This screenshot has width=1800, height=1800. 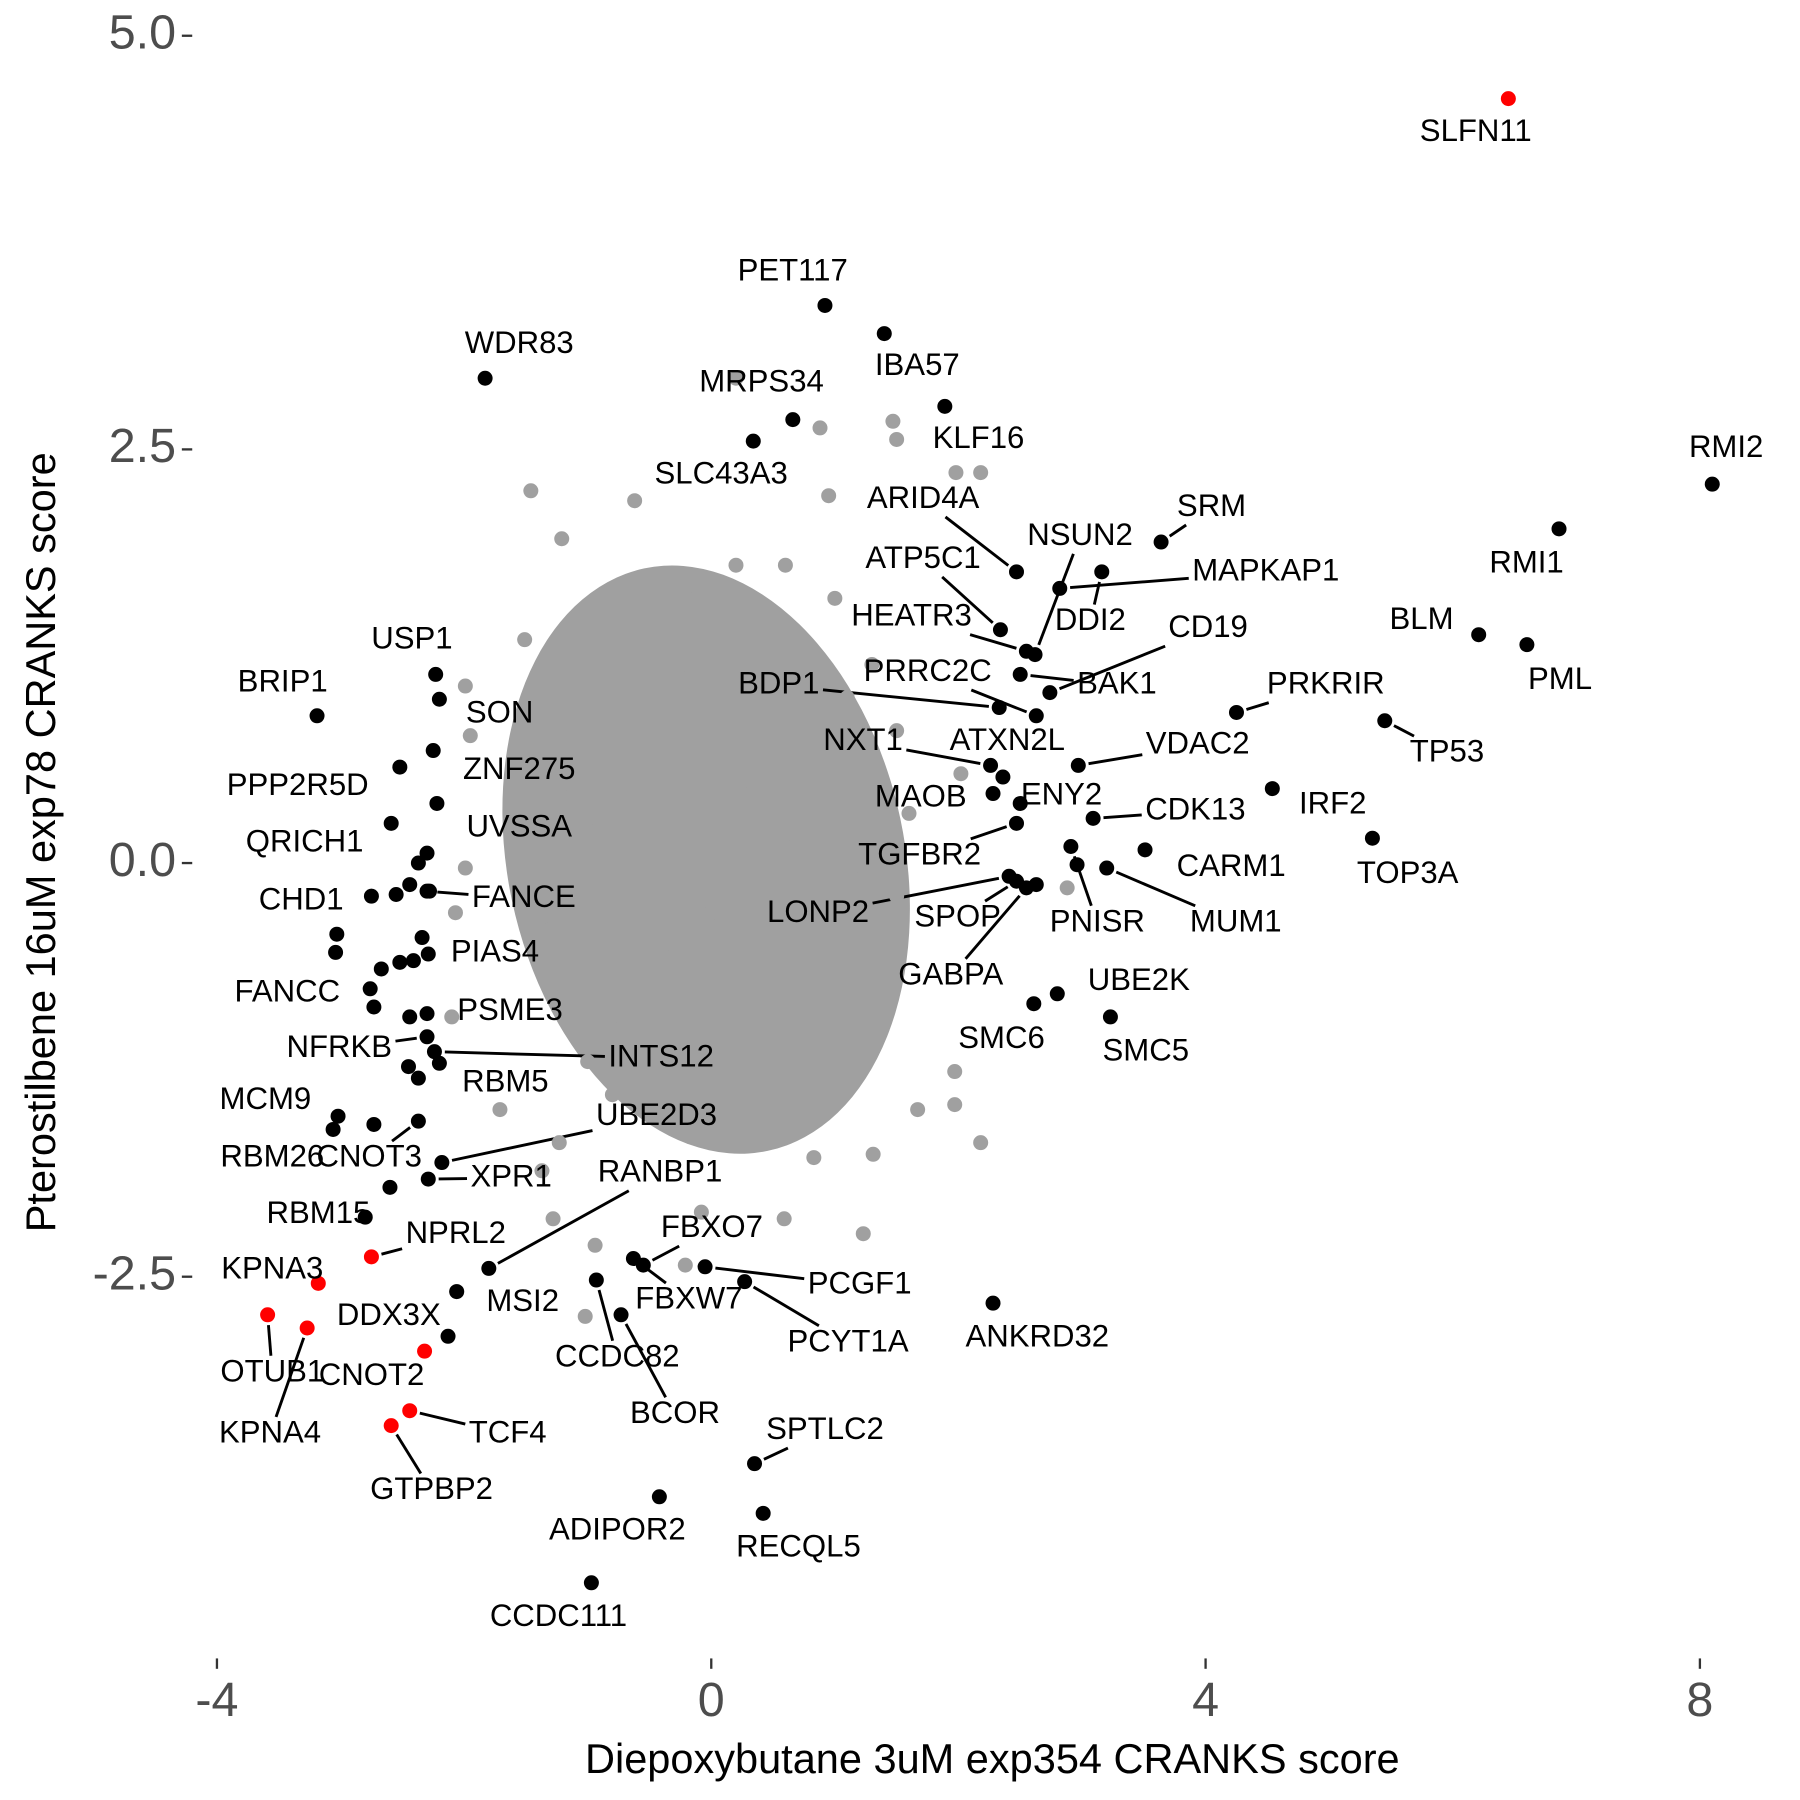 I want to click on point-label: MSI2, so click(x=522, y=1300).